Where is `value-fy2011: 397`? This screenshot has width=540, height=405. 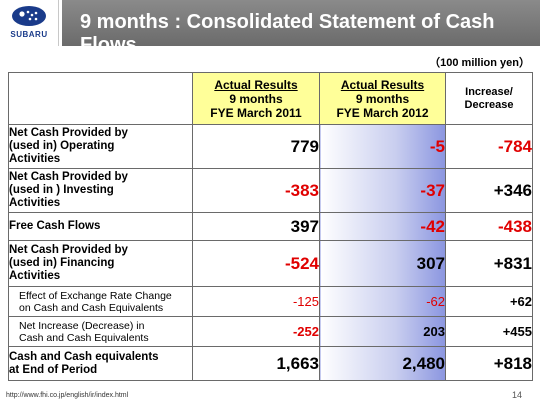 value-fy2011: 397 is located at coordinates (256, 226).